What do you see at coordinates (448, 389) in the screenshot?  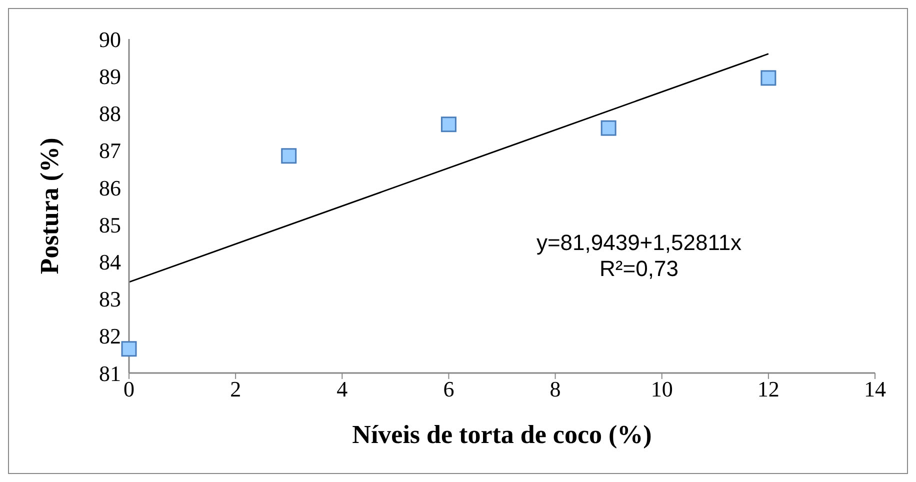 I see `x-tick-label: 6` at bounding box center [448, 389].